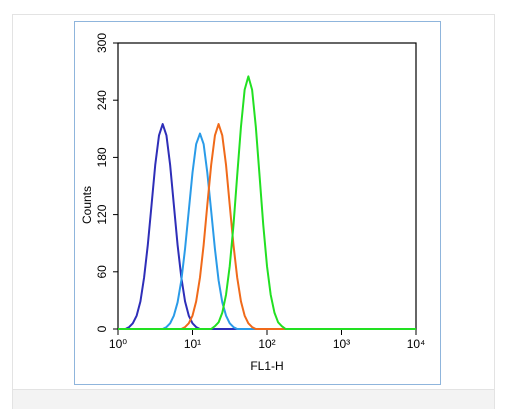  I want to click on y-tick-label: 120, so click(102, 214).